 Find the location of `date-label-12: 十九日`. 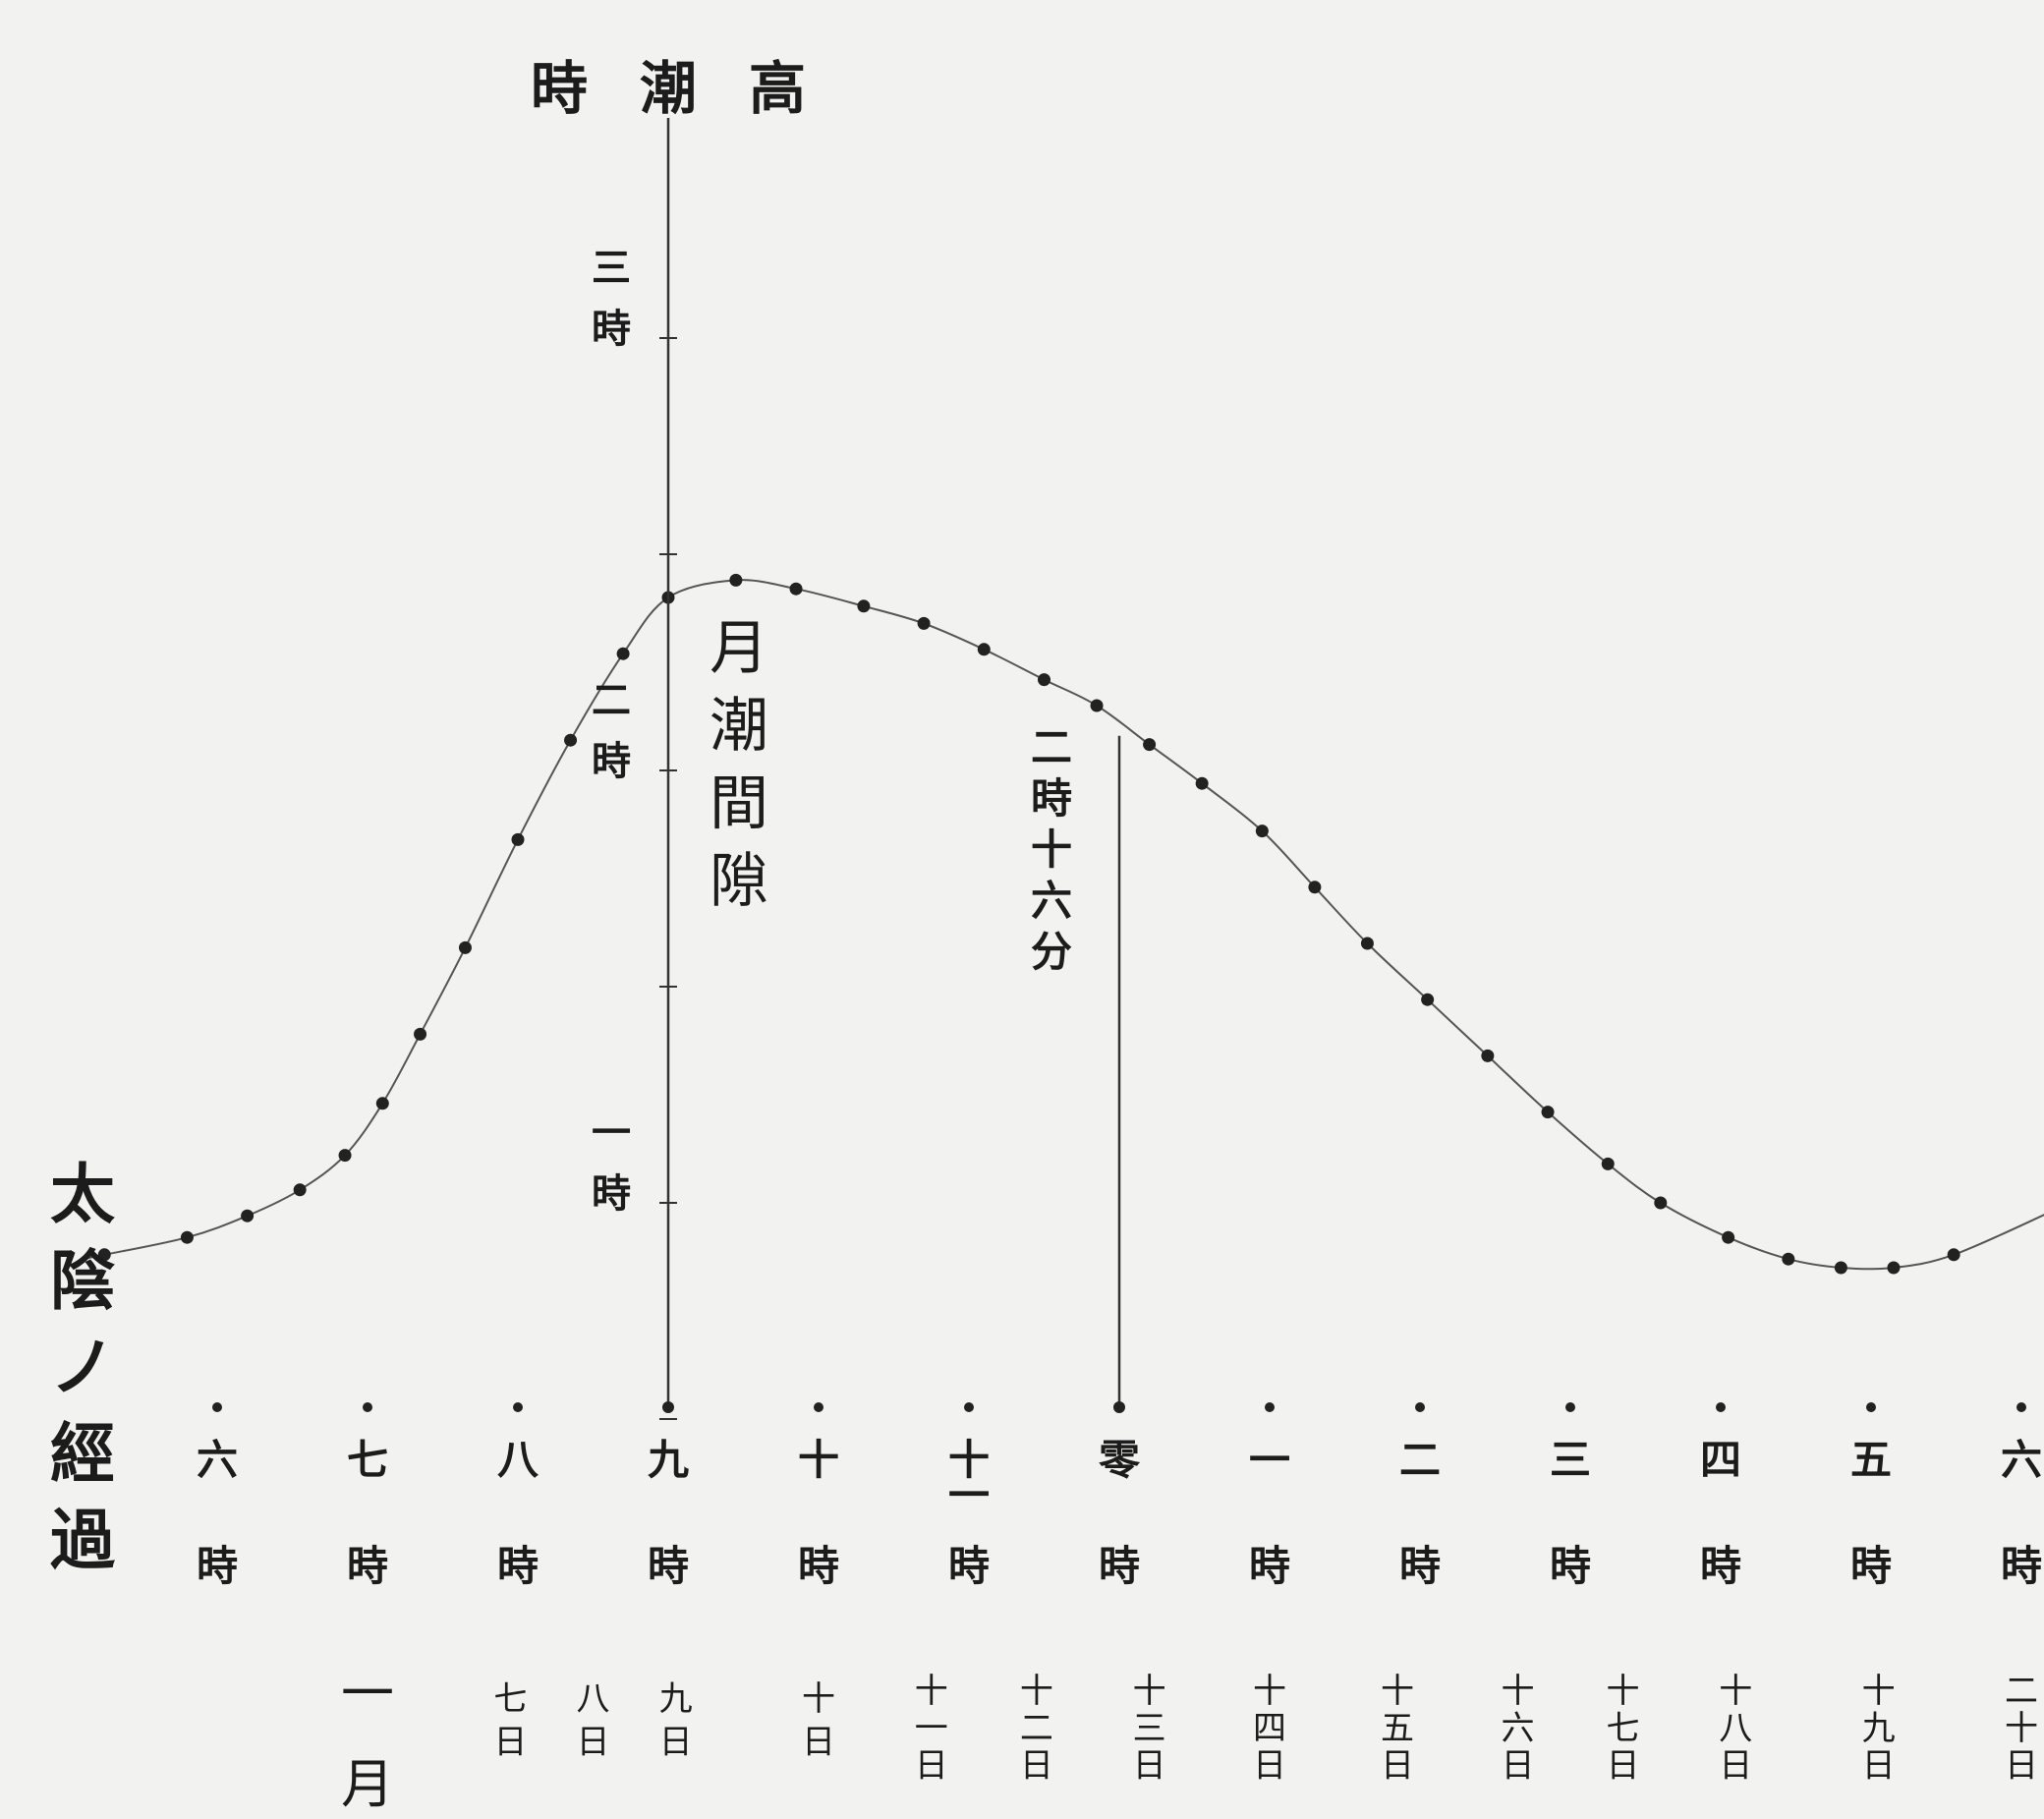

date-label-12: 十九日 is located at coordinates (1879, 1729).